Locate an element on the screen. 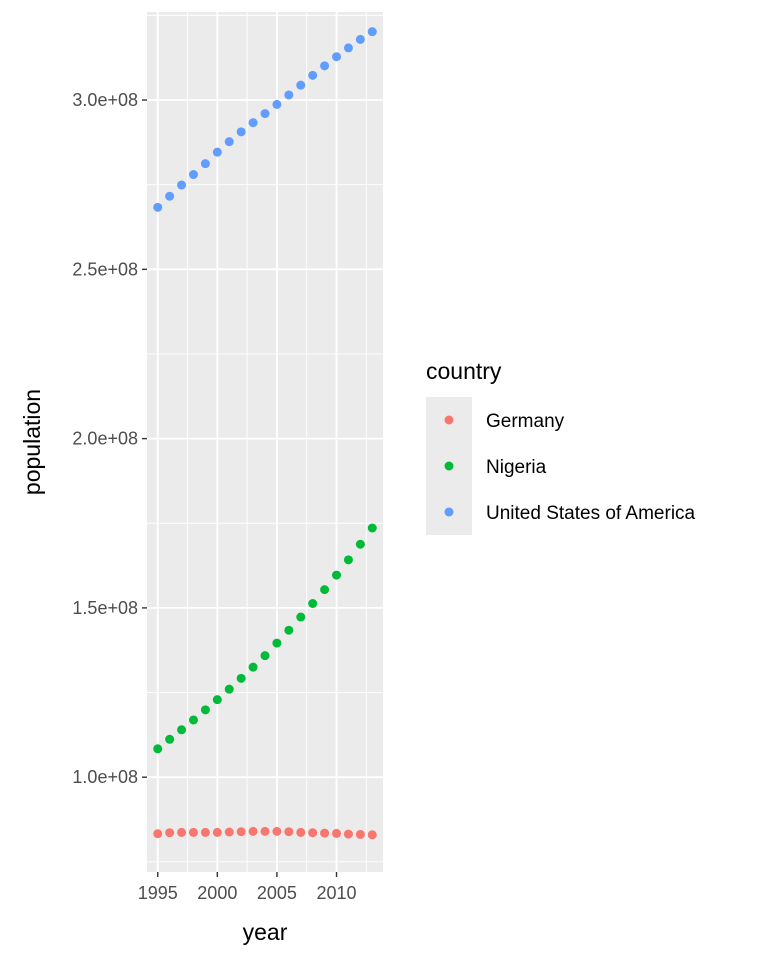  y-tick-label: 1.5e+08 is located at coordinates (105, 608).